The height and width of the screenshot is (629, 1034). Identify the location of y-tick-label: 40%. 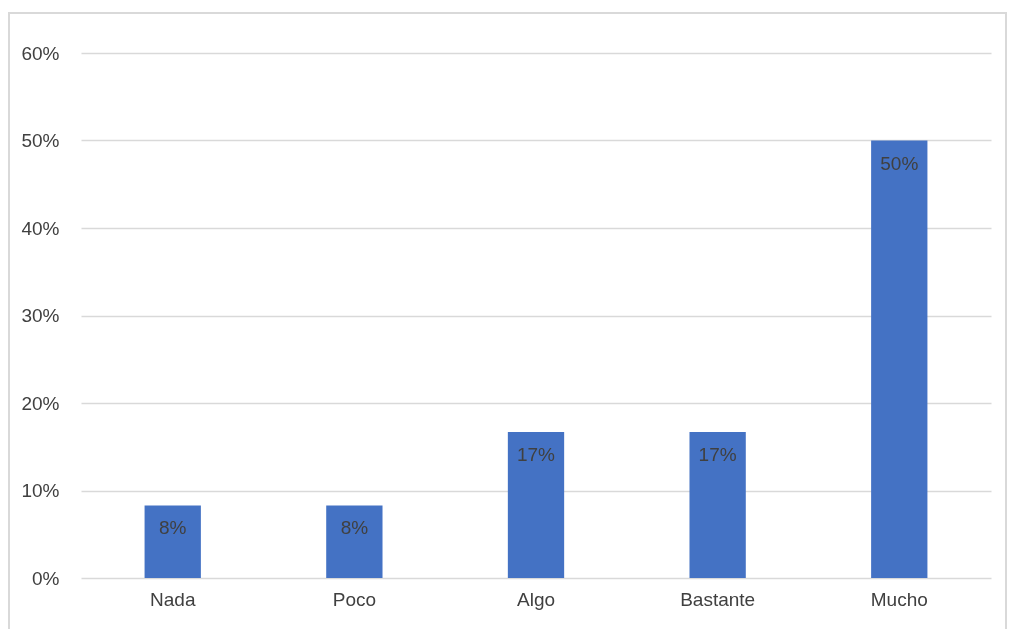
(40, 228).